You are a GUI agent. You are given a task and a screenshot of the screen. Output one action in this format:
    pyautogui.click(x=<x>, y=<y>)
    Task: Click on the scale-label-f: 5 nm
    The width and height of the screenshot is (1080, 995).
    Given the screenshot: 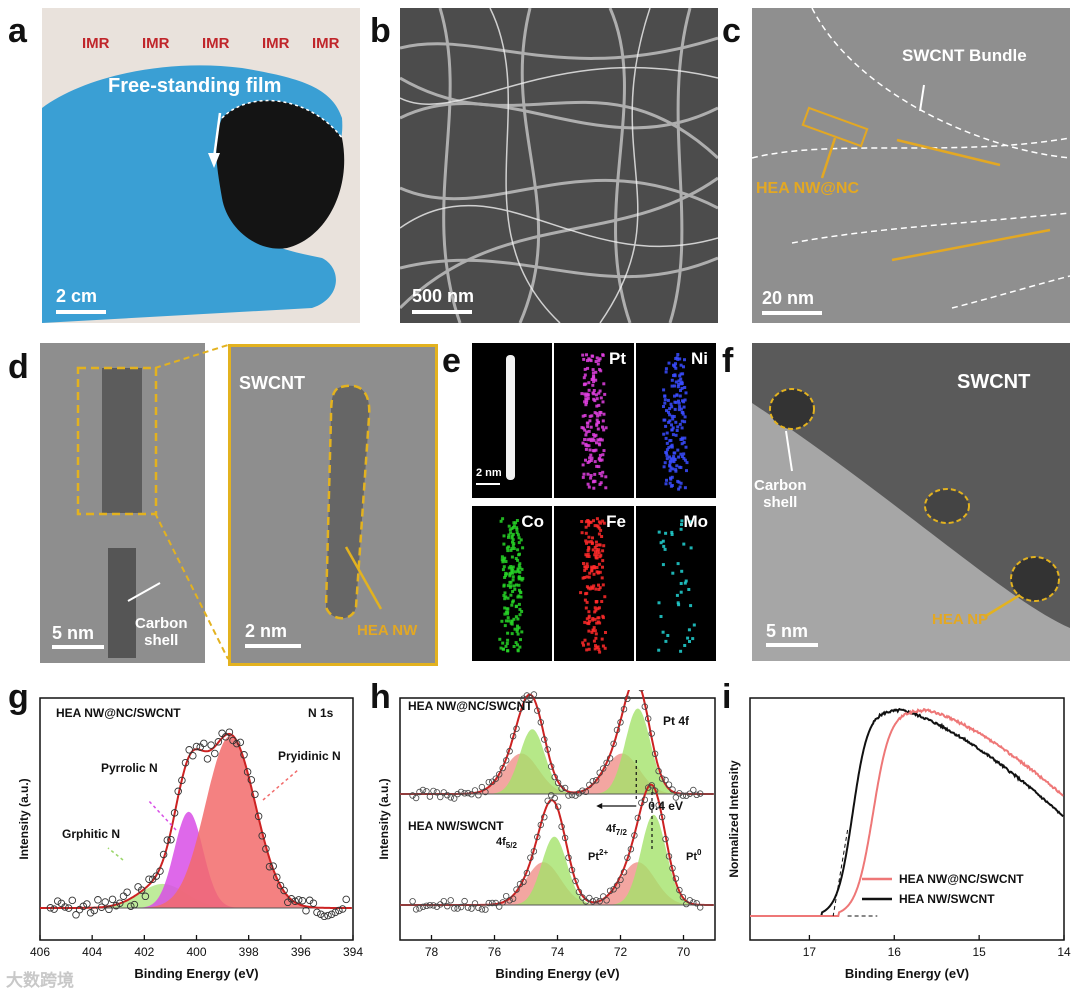 What is the action you would take?
    pyautogui.click(x=787, y=631)
    